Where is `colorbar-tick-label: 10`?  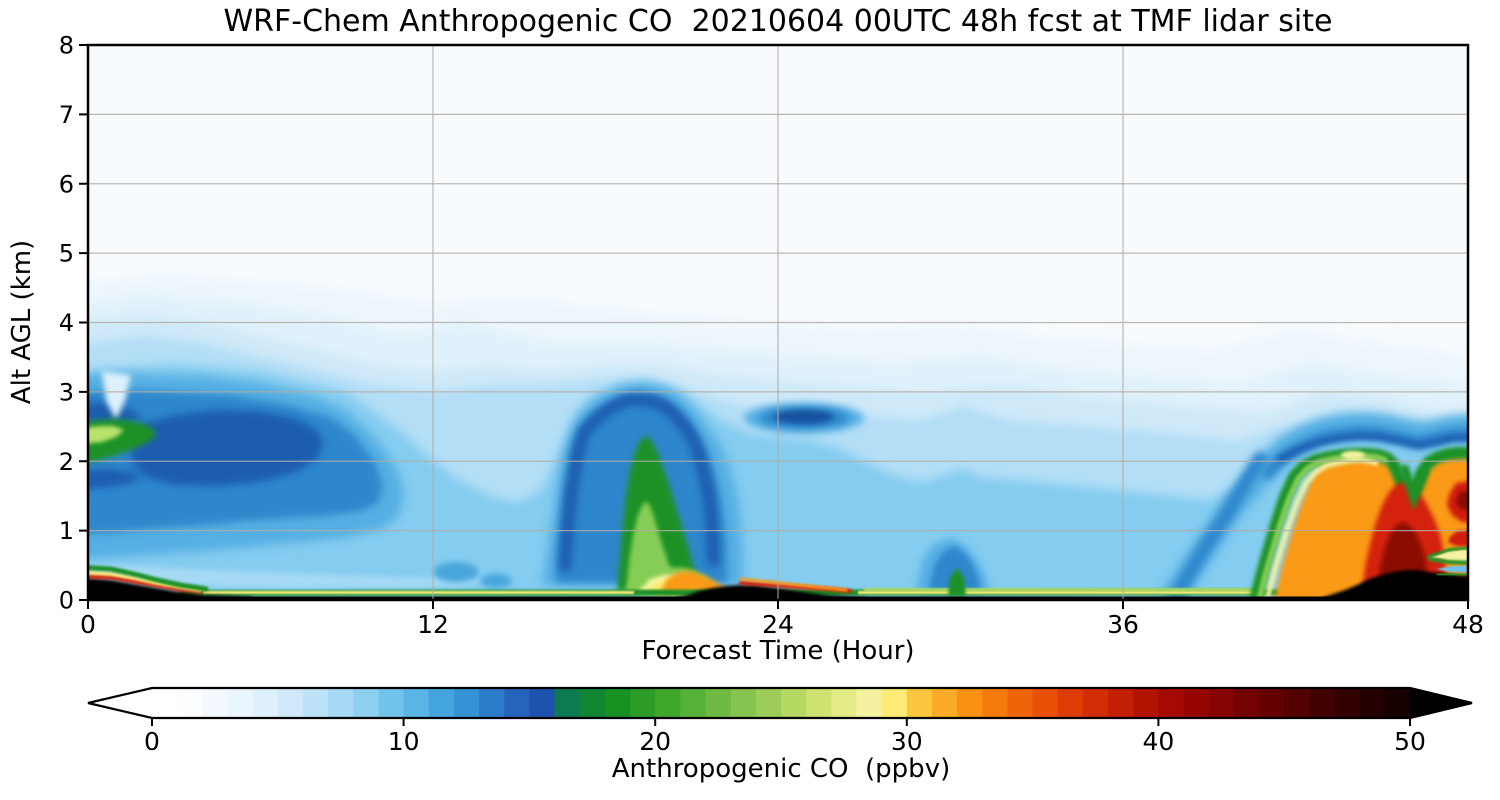 colorbar-tick-label: 10 is located at coordinates (404, 741).